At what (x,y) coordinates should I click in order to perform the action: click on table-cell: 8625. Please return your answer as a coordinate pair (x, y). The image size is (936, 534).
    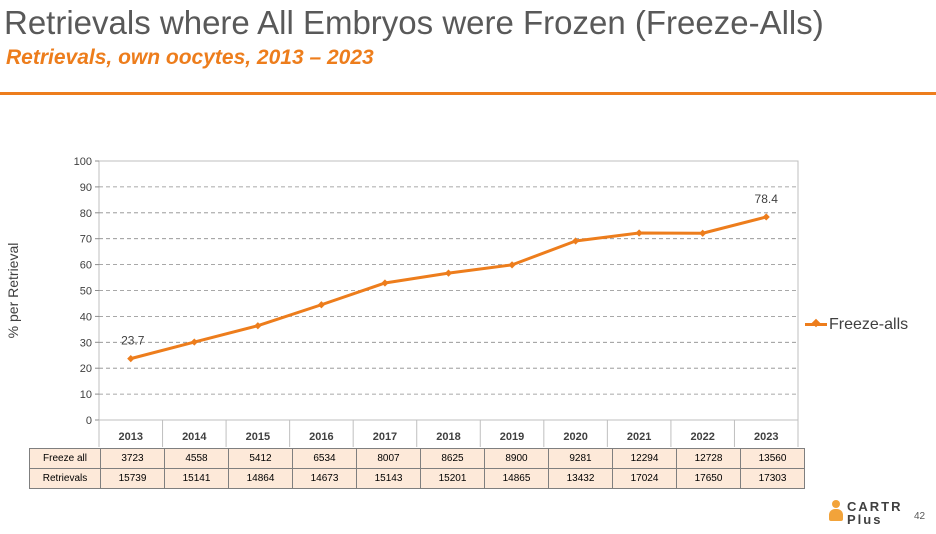
    Looking at the image, I should click on (452, 458).